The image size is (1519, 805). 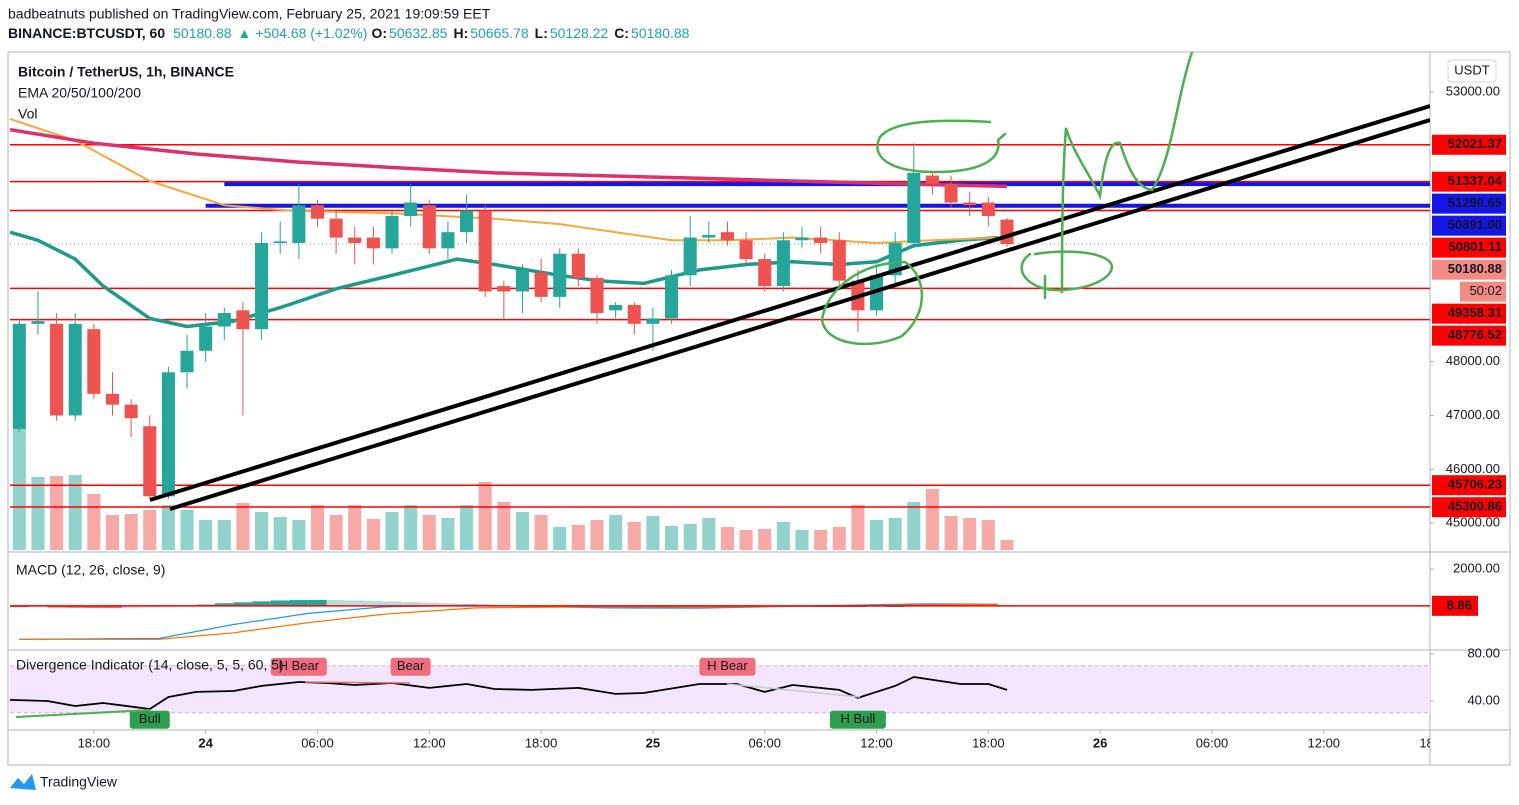 What do you see at coordinates (1473, 90) in the screenshot?
I see `y-tick-label: 53000.00` at bounding box center [1473, 90].